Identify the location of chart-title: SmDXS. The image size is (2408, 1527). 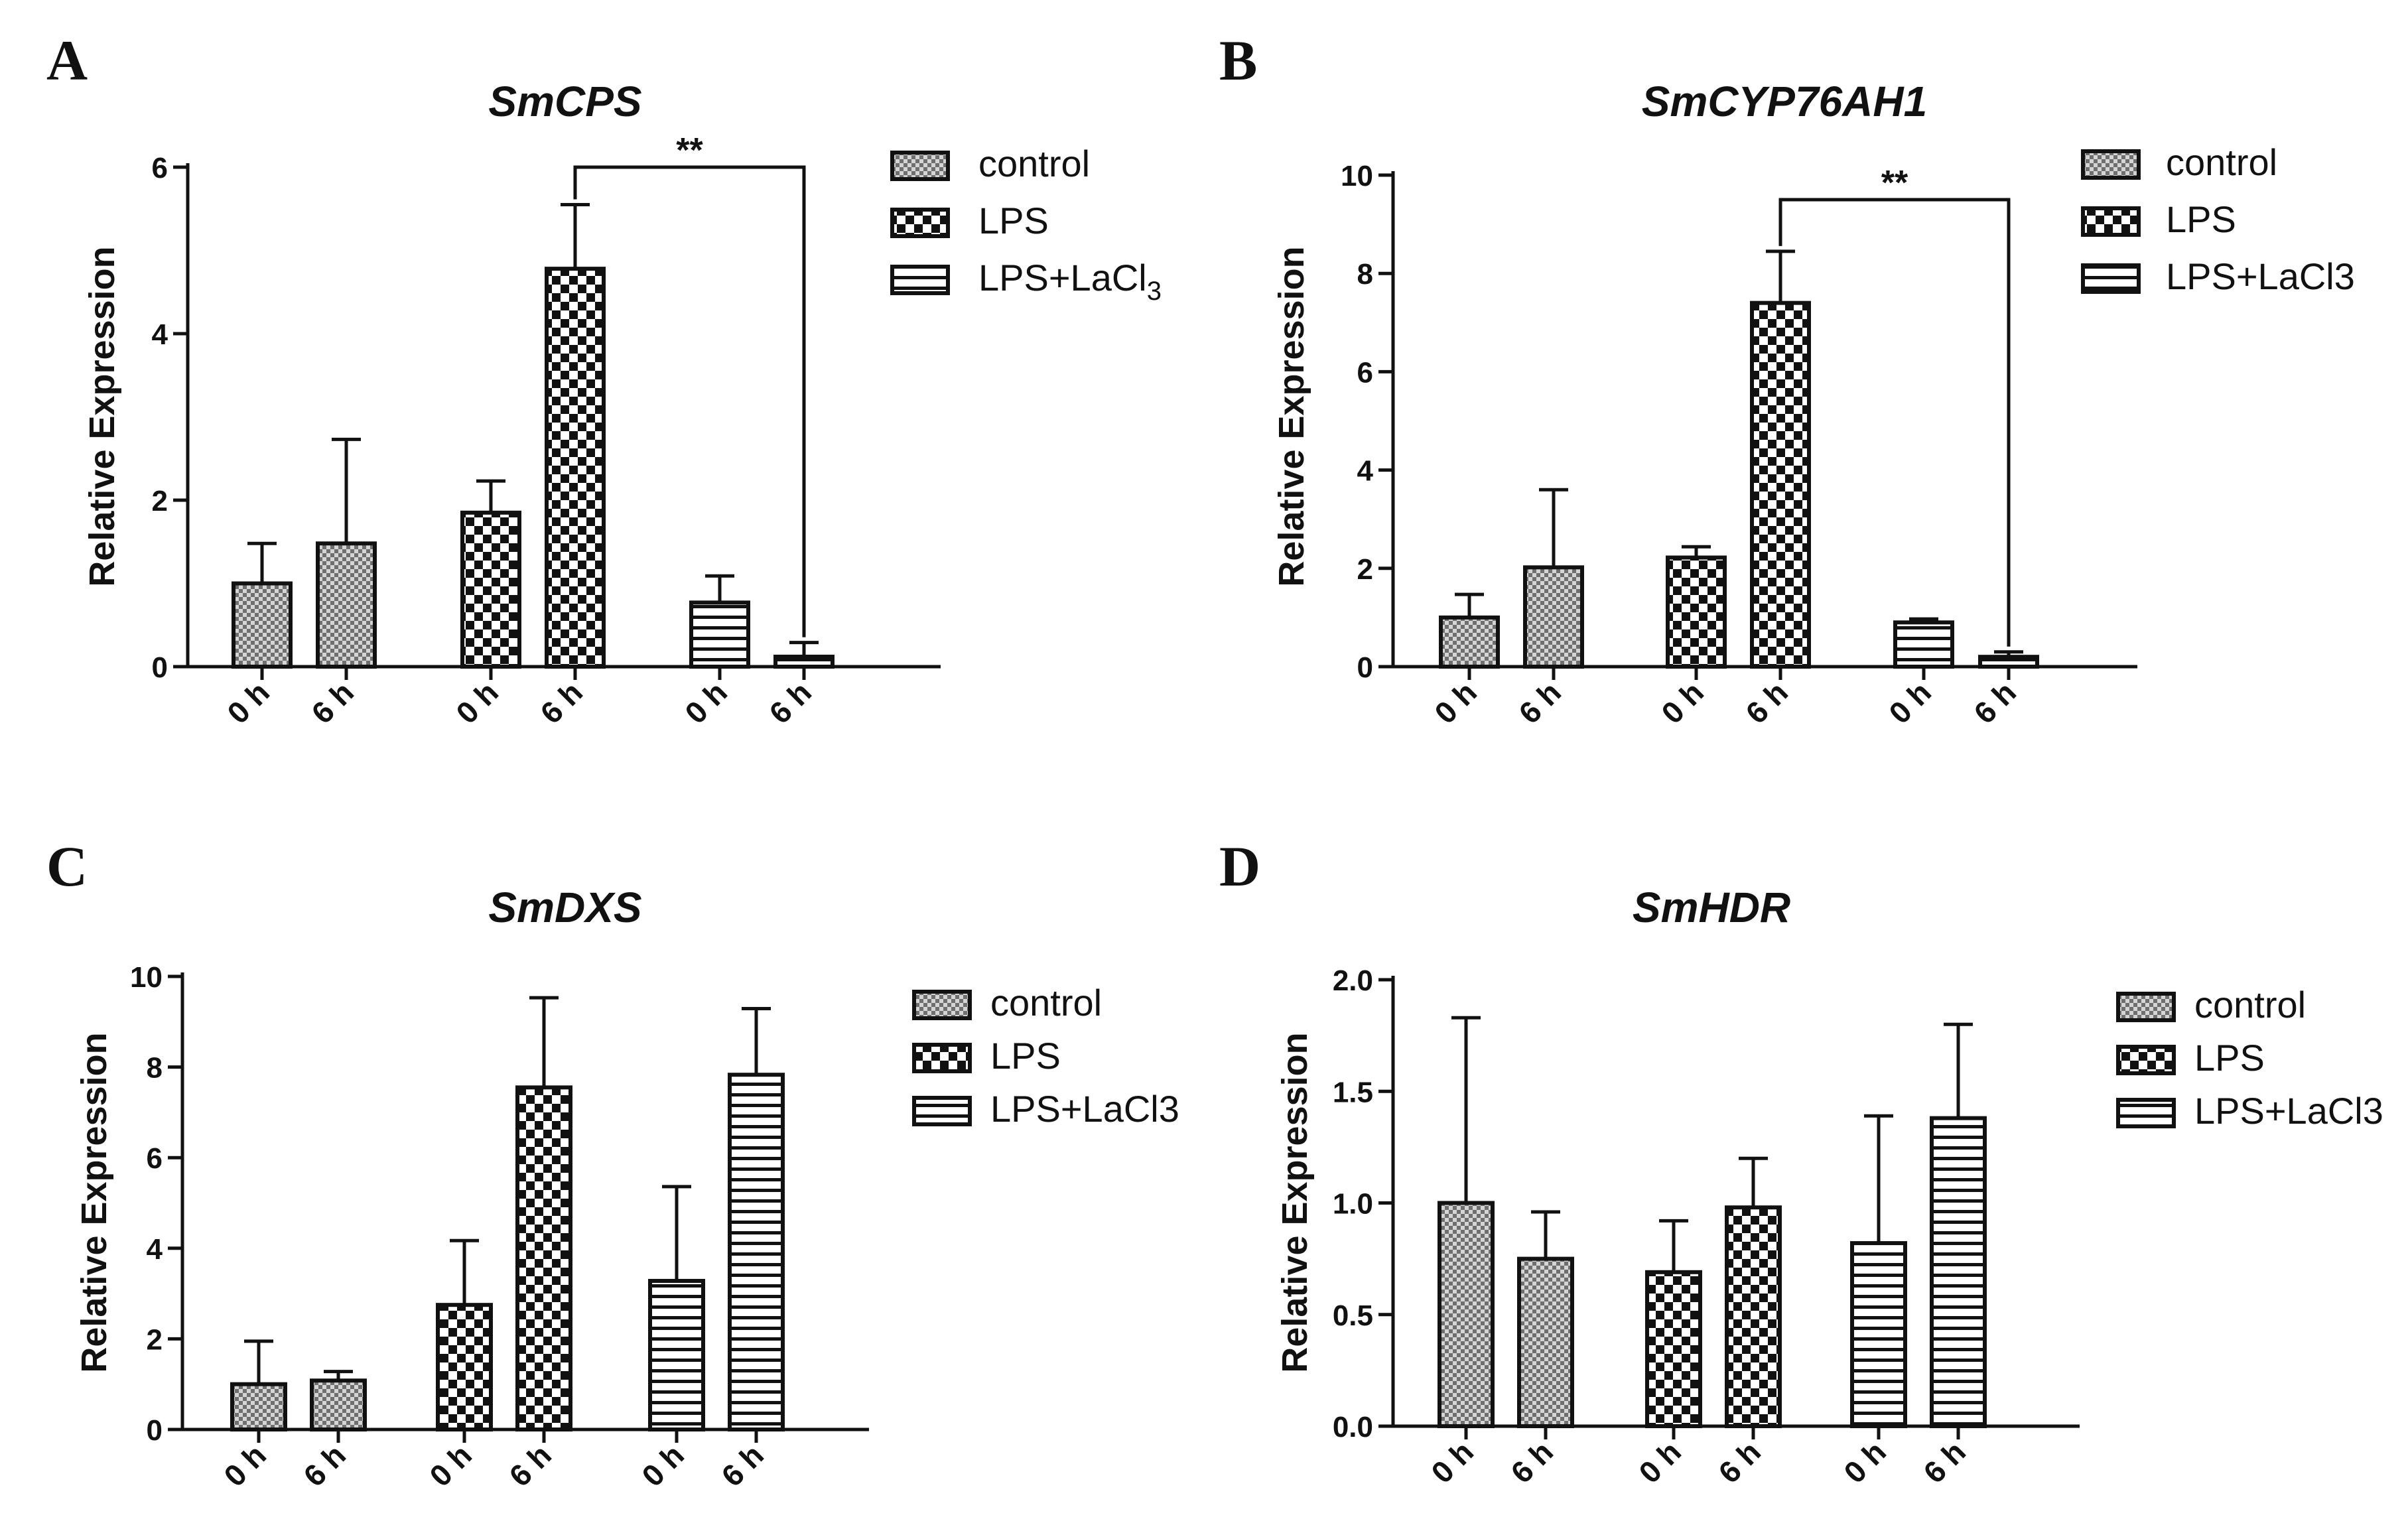
(565, 907).